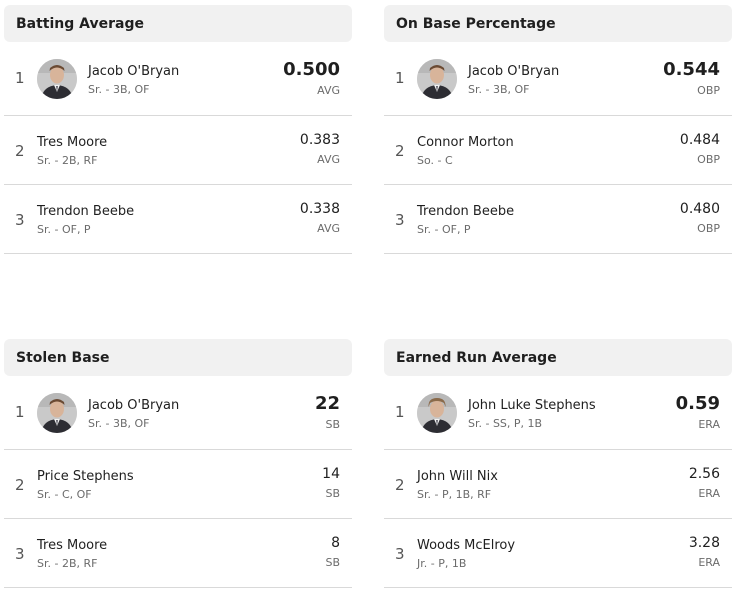  I want to click on player-detail: Sr. - SS, P, 1B, so click(505, 423).